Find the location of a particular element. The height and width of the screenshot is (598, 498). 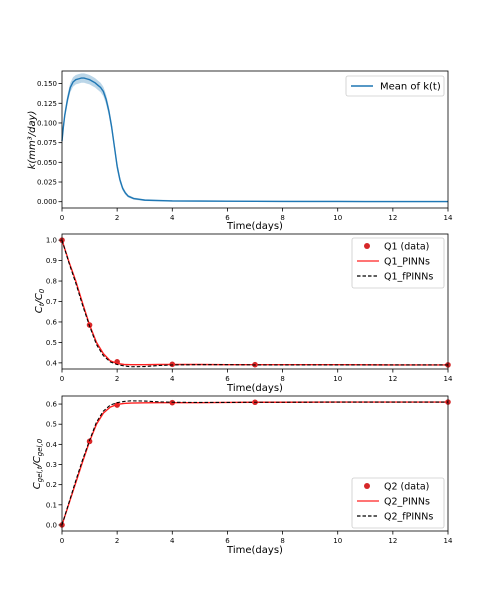

legend-swatch-q1-data is located at coordinates (367, 246).